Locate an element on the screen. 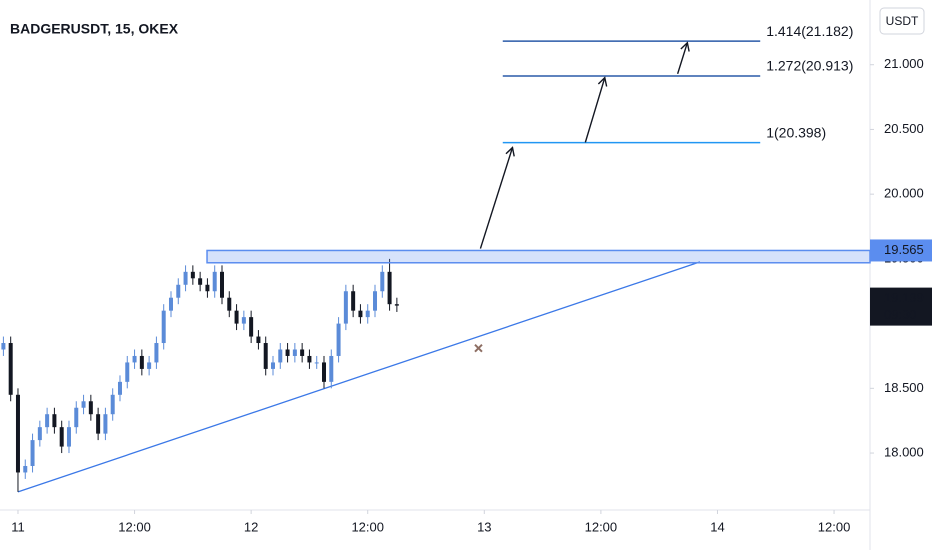 The height and width of the screenshot is (550, 932). y-tick-label: 21.000 is located at coordinates (904, 63).